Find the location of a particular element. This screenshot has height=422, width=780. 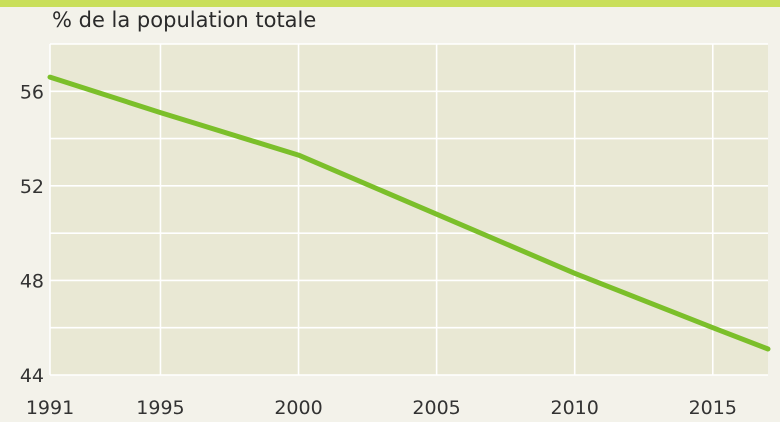

x-axis-ticks: 1991 1995 2000 2005 2010 2015 is located at coordinates (381, 408).